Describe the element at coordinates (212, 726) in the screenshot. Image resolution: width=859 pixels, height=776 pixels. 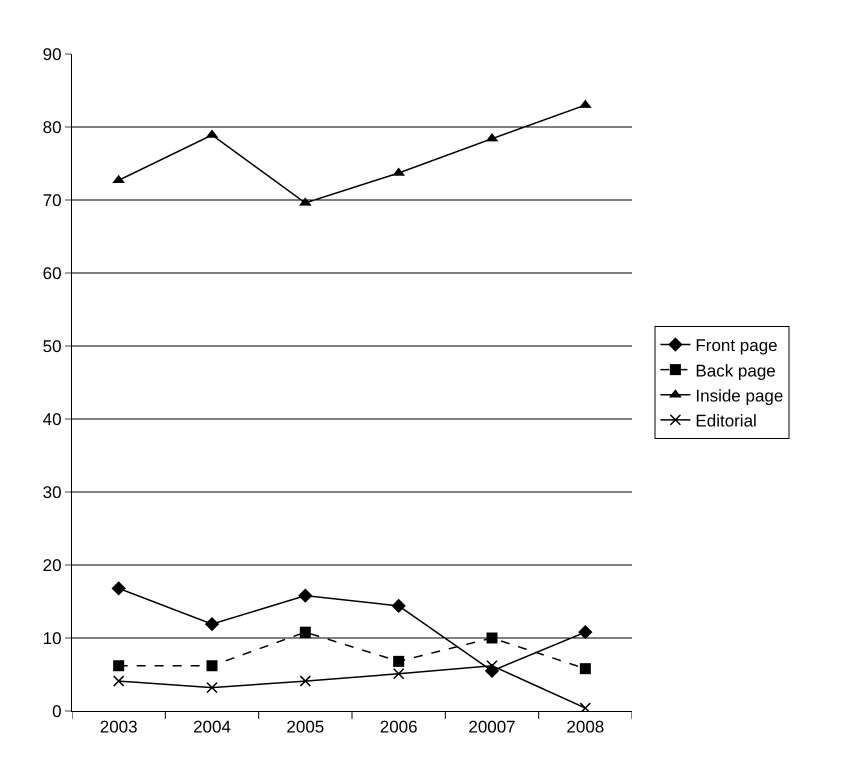
I see `x-tick-label: 2004` at that location.